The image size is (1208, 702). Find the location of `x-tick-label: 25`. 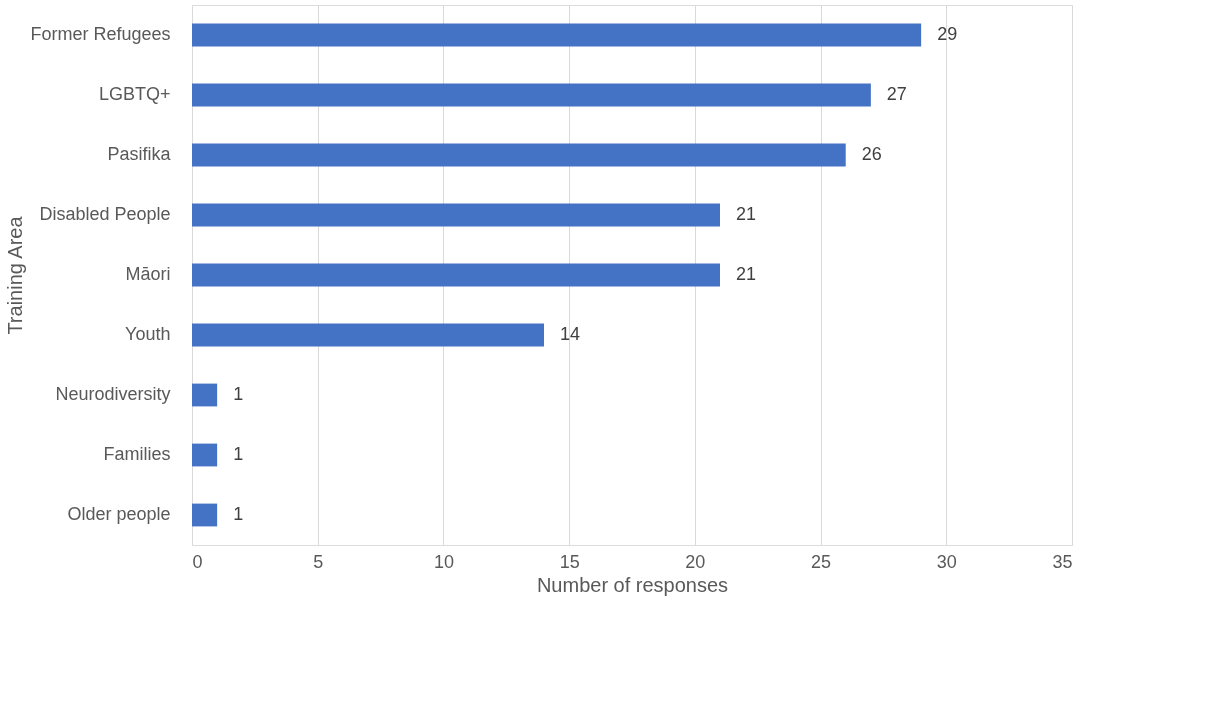

x-tick-label: 25 is located at coordinates (821, 561).